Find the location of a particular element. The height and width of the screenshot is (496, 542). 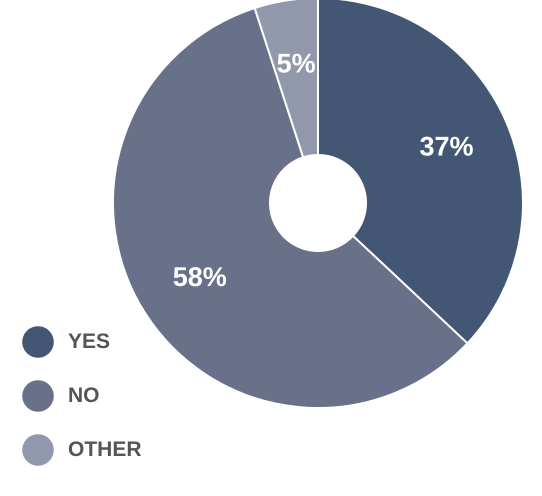

legend-label: OTHER is located at coordinates (105, 449).